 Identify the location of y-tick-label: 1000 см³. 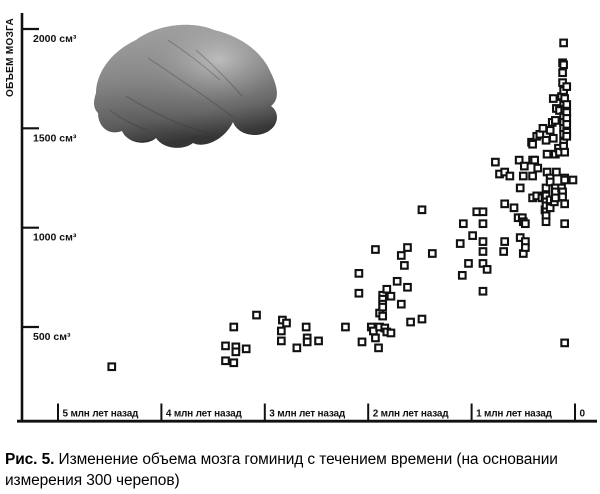
(55, 238).